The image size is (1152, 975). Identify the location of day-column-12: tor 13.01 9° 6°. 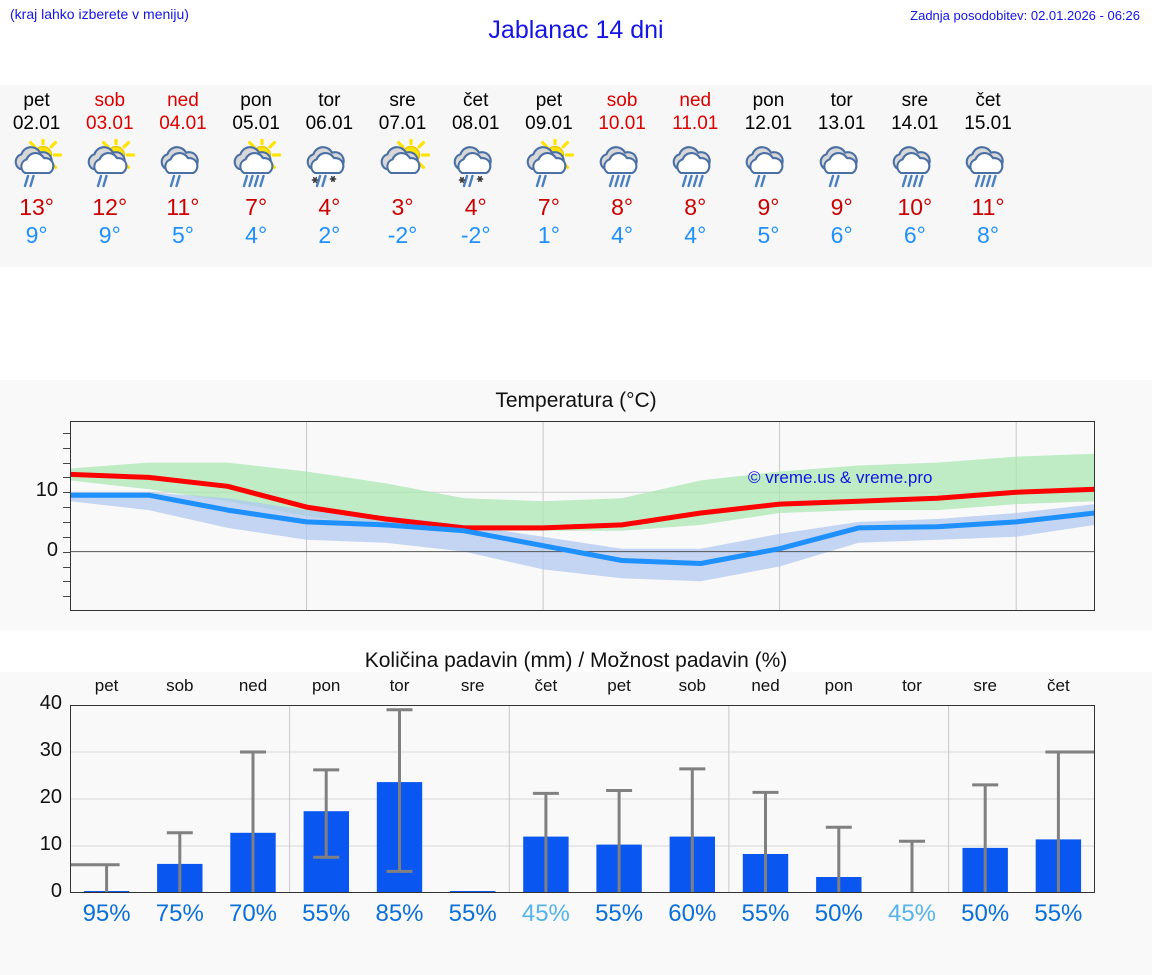
(841, 176).